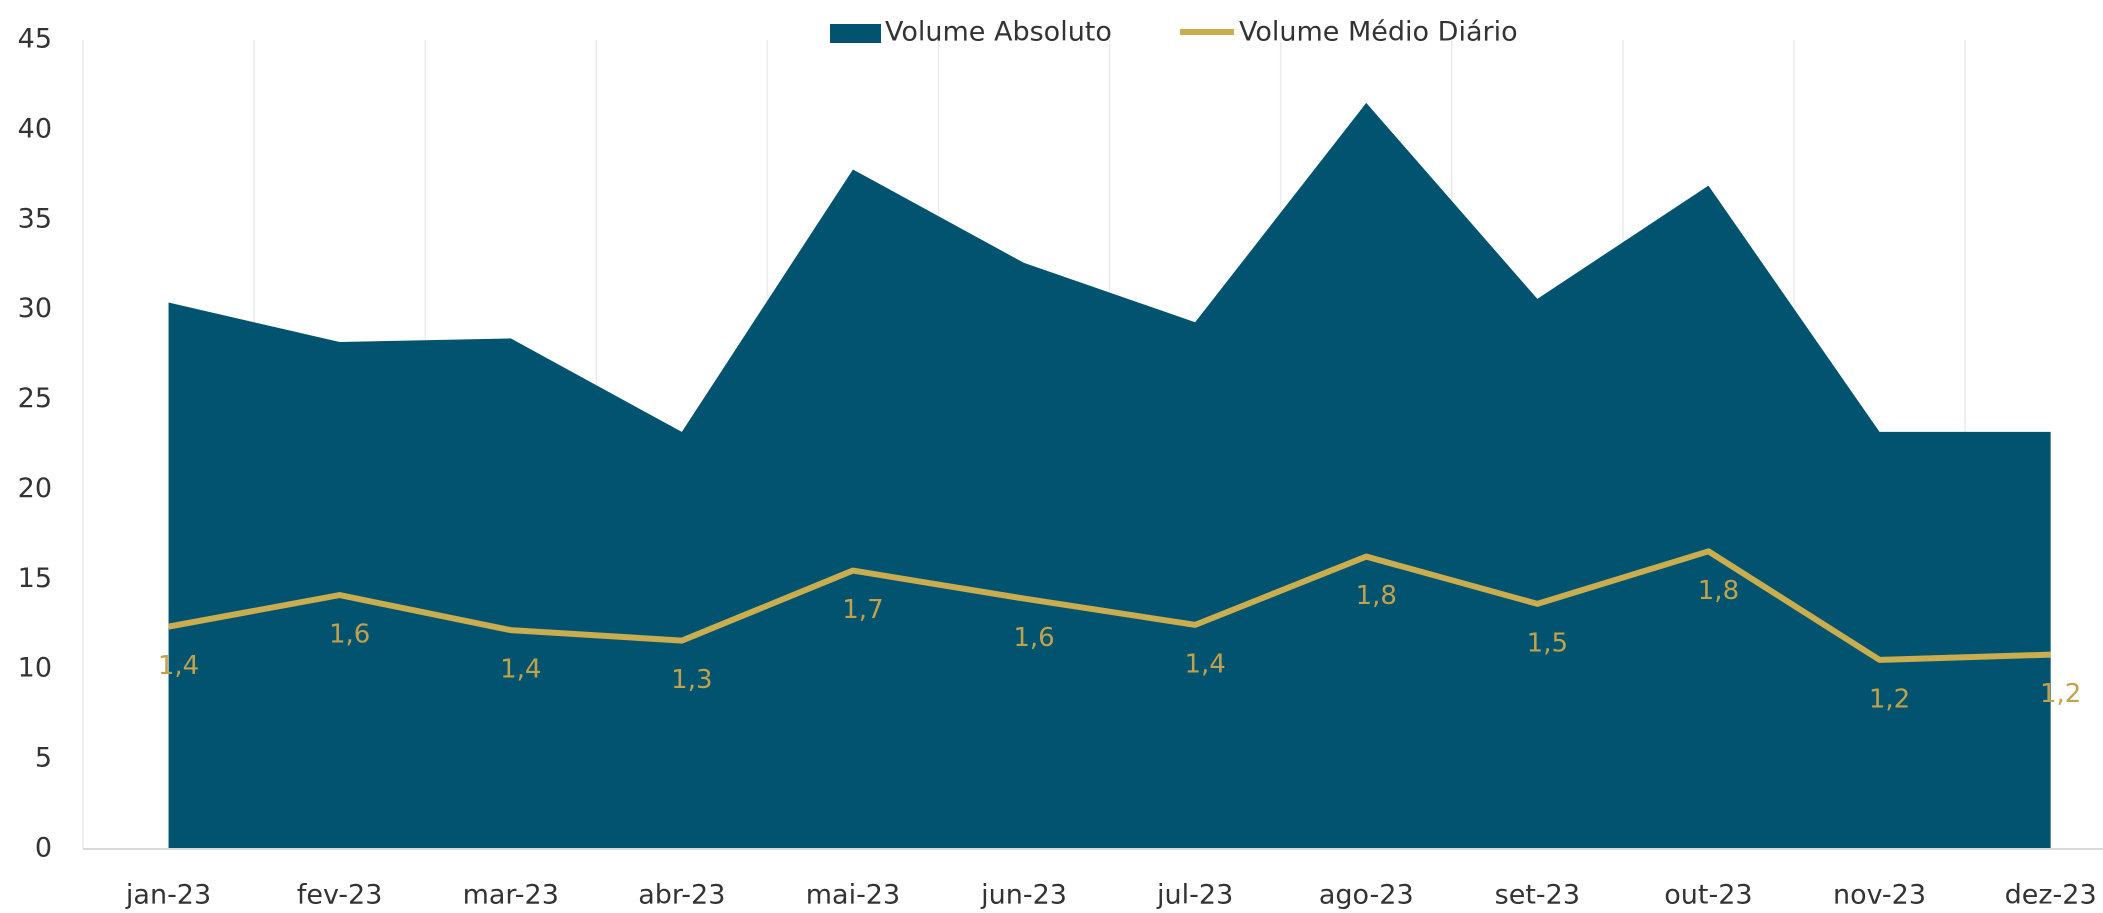  Describe the element at coordinates (1023, 895) in the screenshot. I see `x-tick-label: jun-23` at that location.